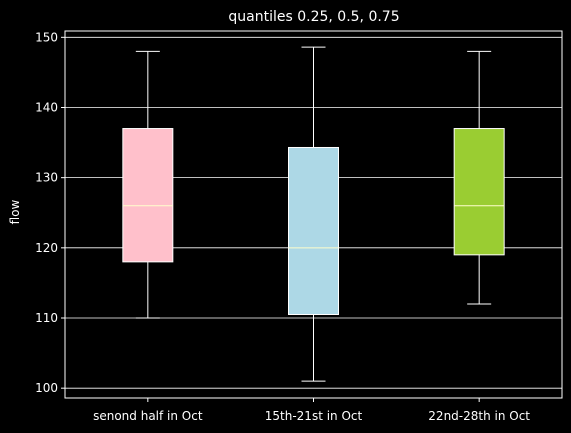 The width and height of the screenshot is (571, 433). What do you see at coordinates (46, 178) in the screenshot?
I see `y-tick-label-130: 130` at bounding box center [46, 178].